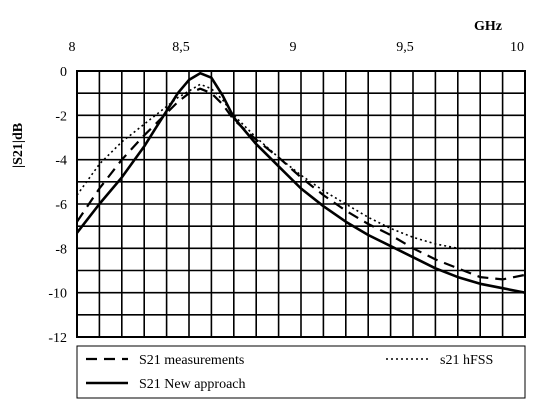 The height and width of the screenshot is (400, 539). Describe the element at coordinates (61, 205) in the screenshot. I see `y-tick-label: -6` at that location.